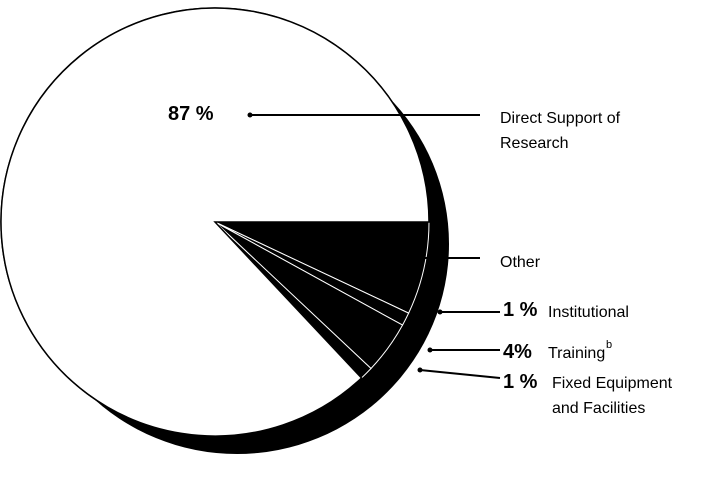  Describe the element at coordinates (588, 312) in the screenshot. I see `category-label: Institutional` at that location.